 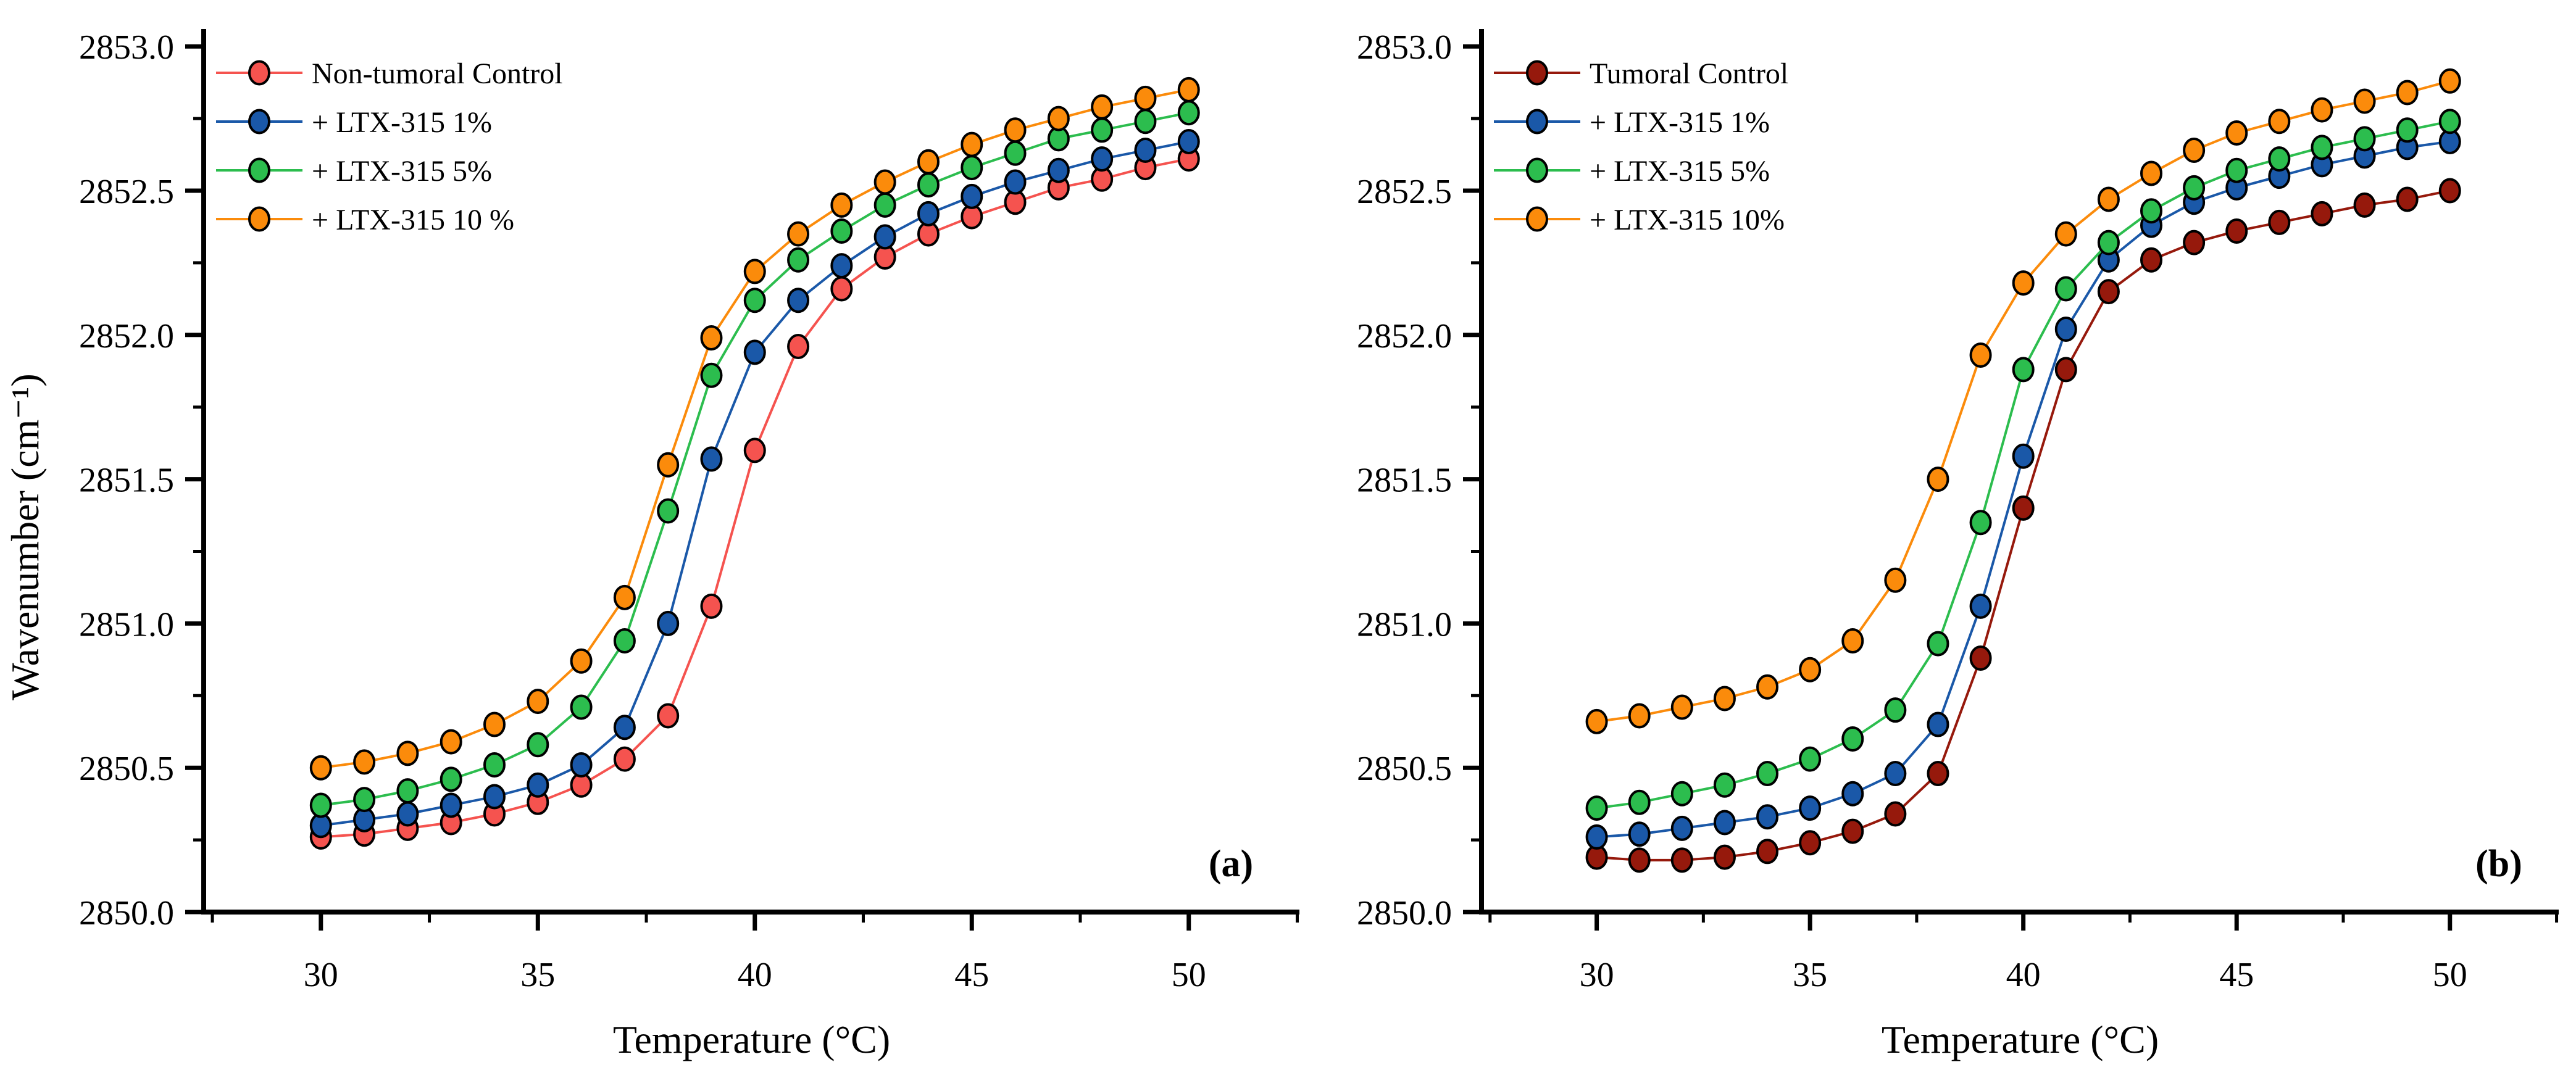 I want to click on x-tick-label-35: 35, so click(x=1810, y=975).